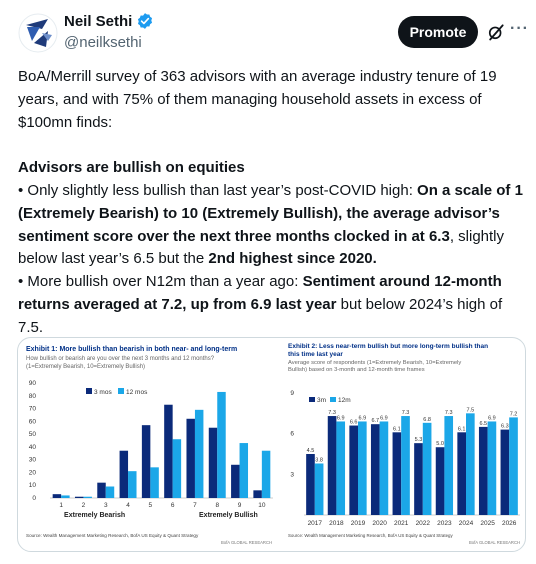 The height and width of the screenshot is (564, 536). Describe the element at coordinates (131, 168) in the screenshot. I see `tweet-heading: Advisors are bullish on equities` at that location.